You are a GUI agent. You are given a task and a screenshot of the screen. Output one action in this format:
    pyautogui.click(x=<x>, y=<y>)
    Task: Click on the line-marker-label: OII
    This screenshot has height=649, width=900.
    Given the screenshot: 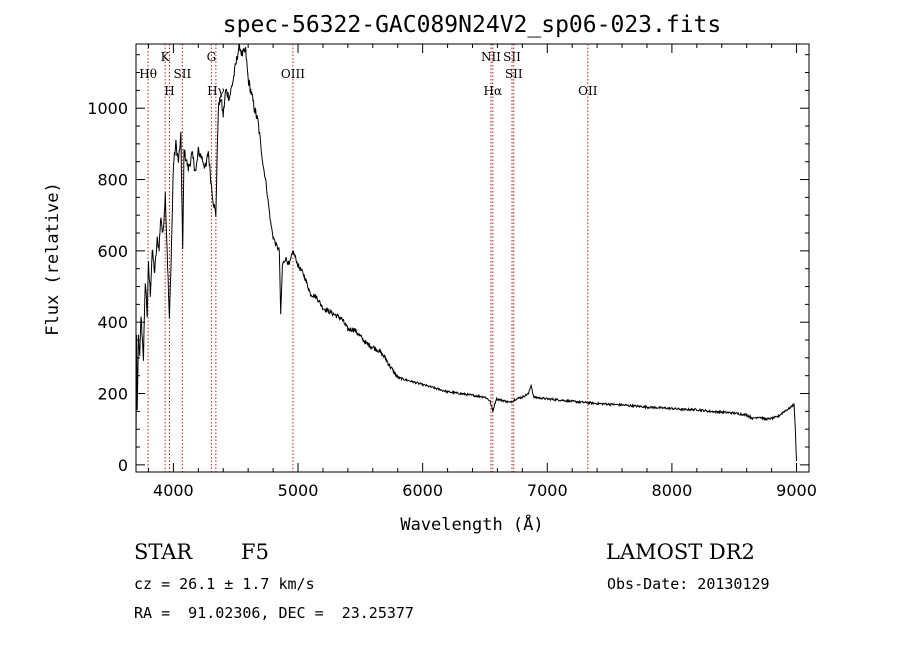 What is the action you would take?
    pyautogui.click(x=588, y=91)
    